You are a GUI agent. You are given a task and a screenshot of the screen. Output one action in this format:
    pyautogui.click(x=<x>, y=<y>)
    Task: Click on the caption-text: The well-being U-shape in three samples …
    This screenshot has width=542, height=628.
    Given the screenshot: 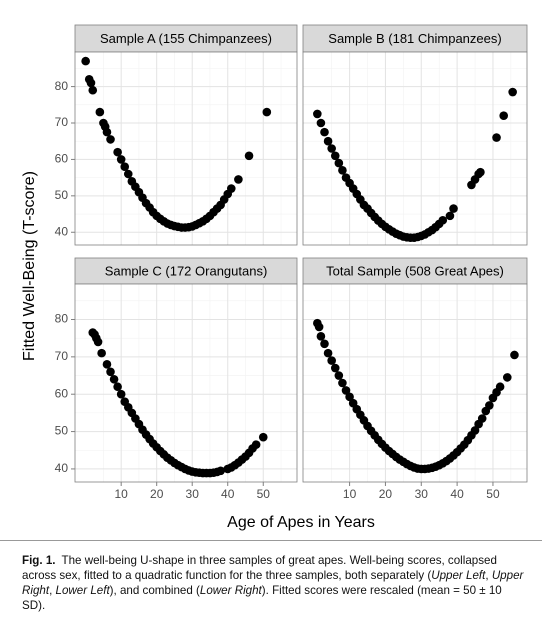 What is the action you would take?
    pyautogui.click(x=259, y=568)
    